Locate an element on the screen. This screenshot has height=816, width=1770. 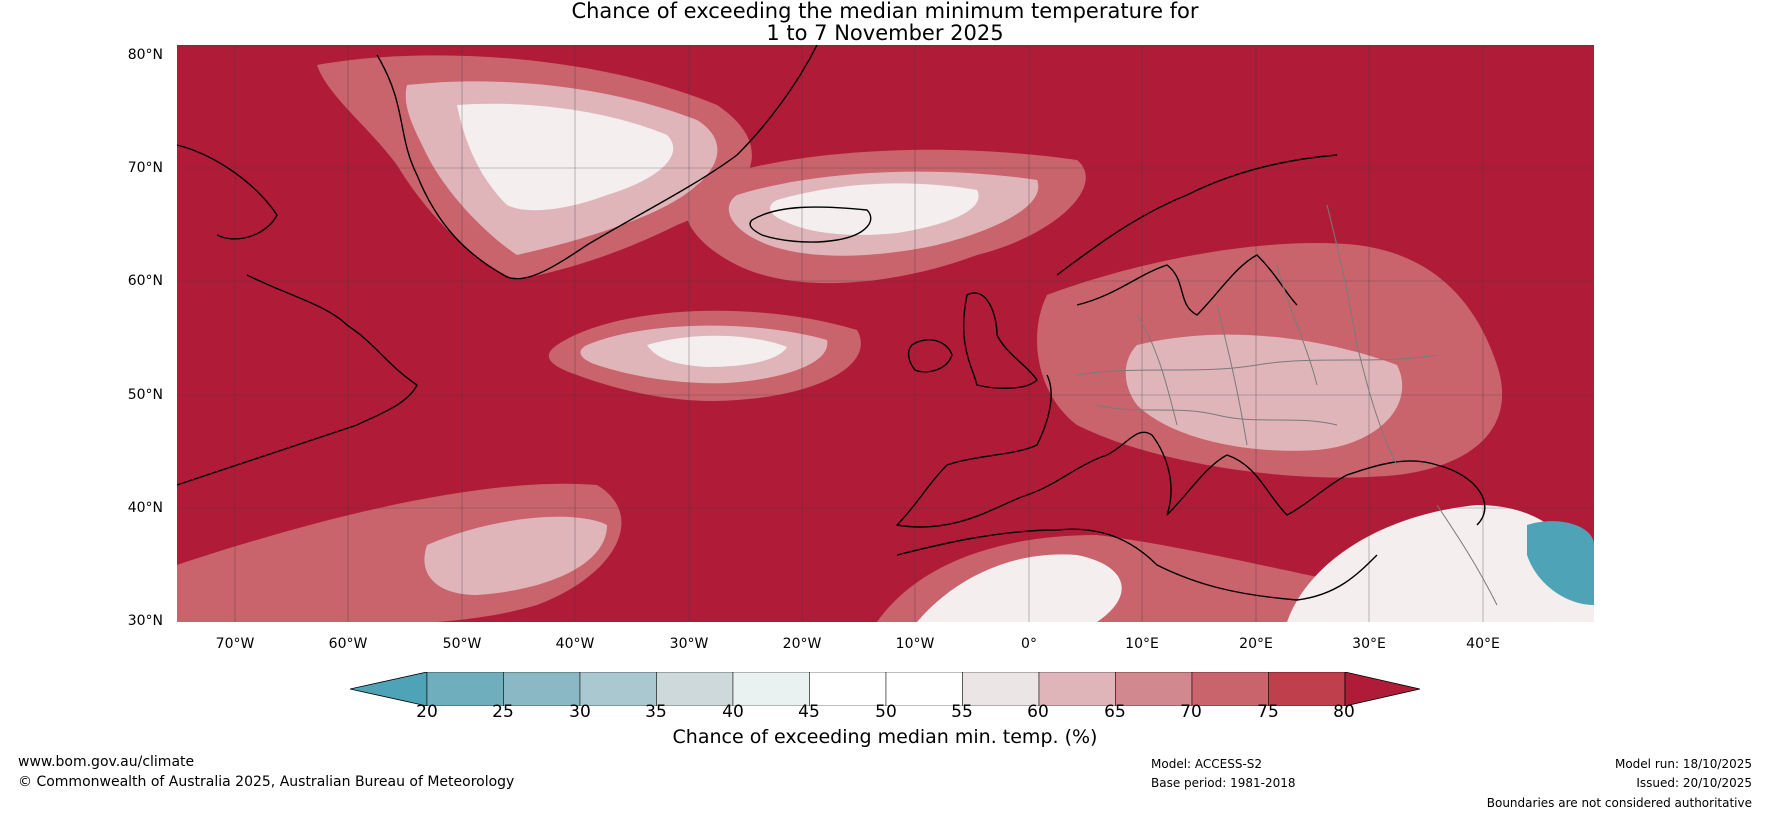
lon-label: 70°W is located at coordinates (235, 644).